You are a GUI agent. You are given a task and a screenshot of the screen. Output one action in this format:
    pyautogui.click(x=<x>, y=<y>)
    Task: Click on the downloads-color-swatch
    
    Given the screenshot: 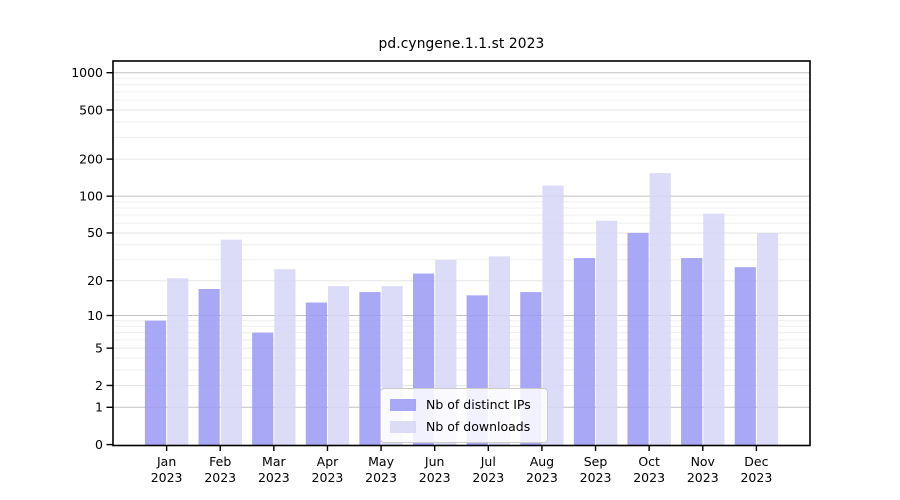 What is the action you would take?
    pyautogui.click(x=403, y=426)
    